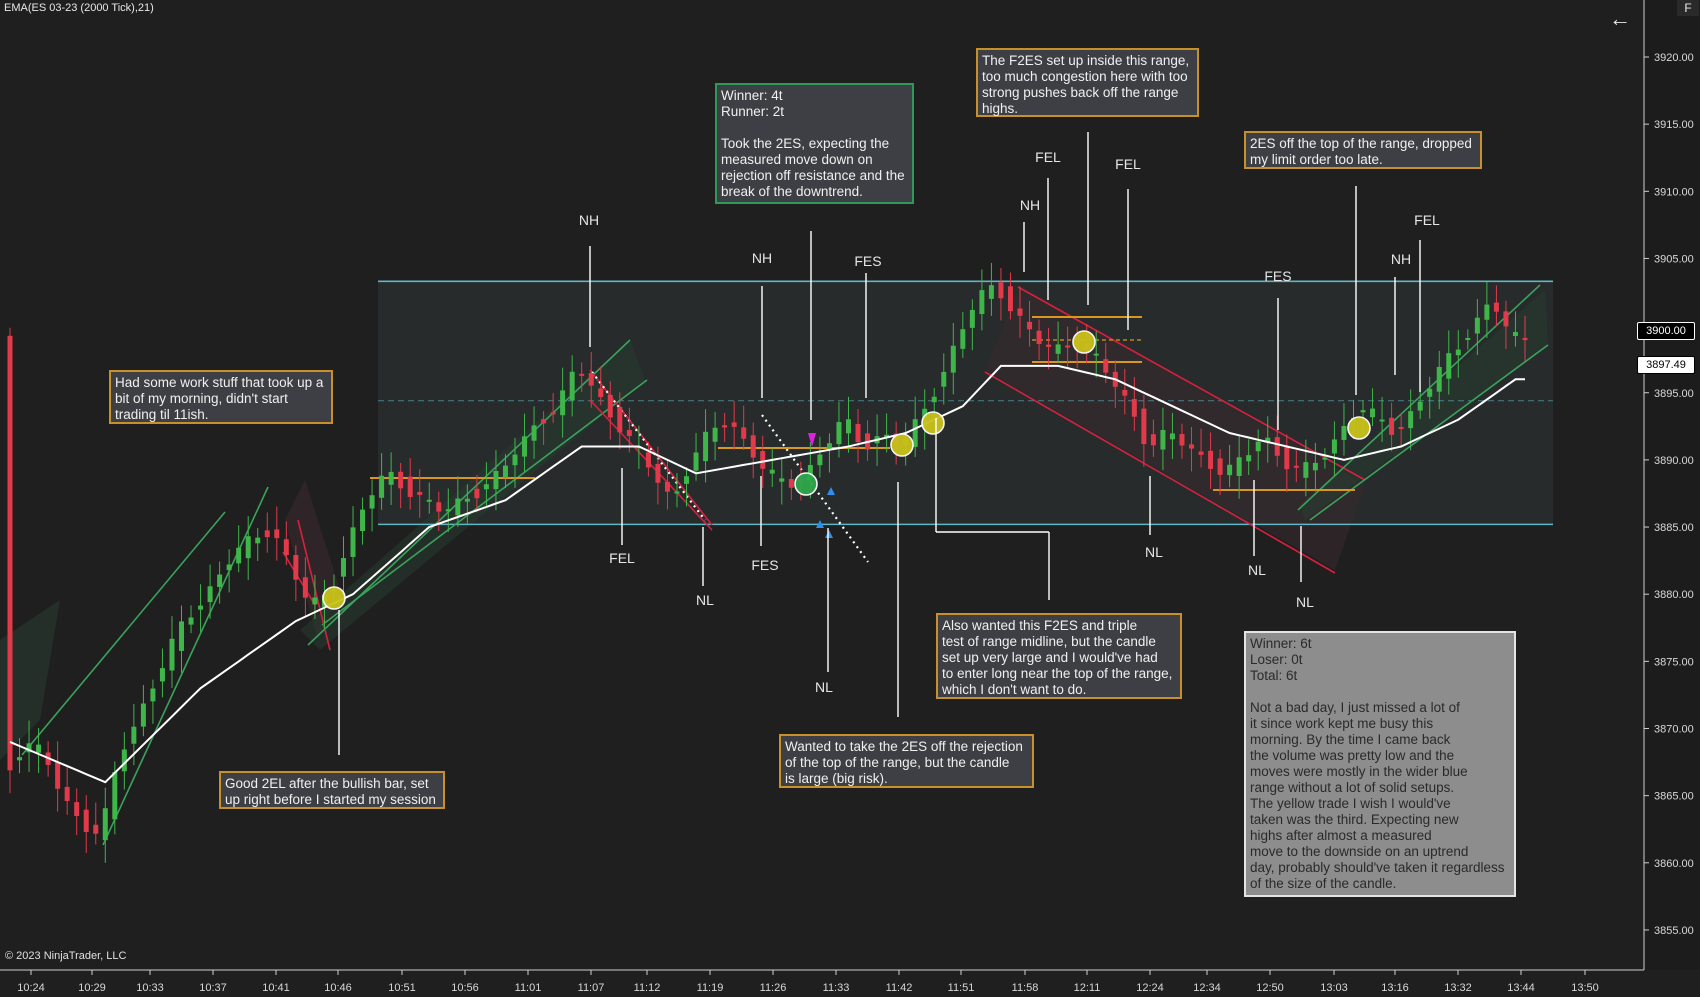 The width and height of the screenshot is (1700, 997). What do you see at coordinates (1674, 595) in the screenshot?
I see `y-tick-label: 3880.00` at bounding box center [1674, 595].